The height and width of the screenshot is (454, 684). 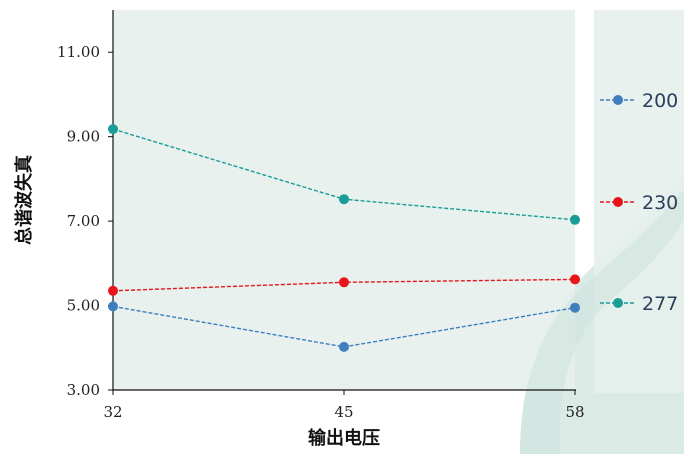 I want to click on x-tick-label: 32, so click(x=112, y=412).